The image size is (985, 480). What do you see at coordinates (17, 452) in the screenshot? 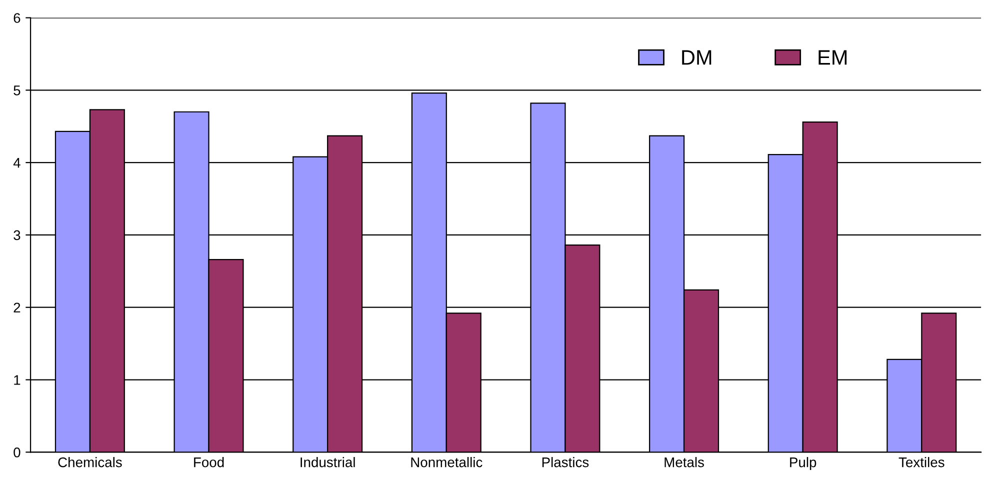
I see `y-tick-label: 0` at bounding box center [17, 452].